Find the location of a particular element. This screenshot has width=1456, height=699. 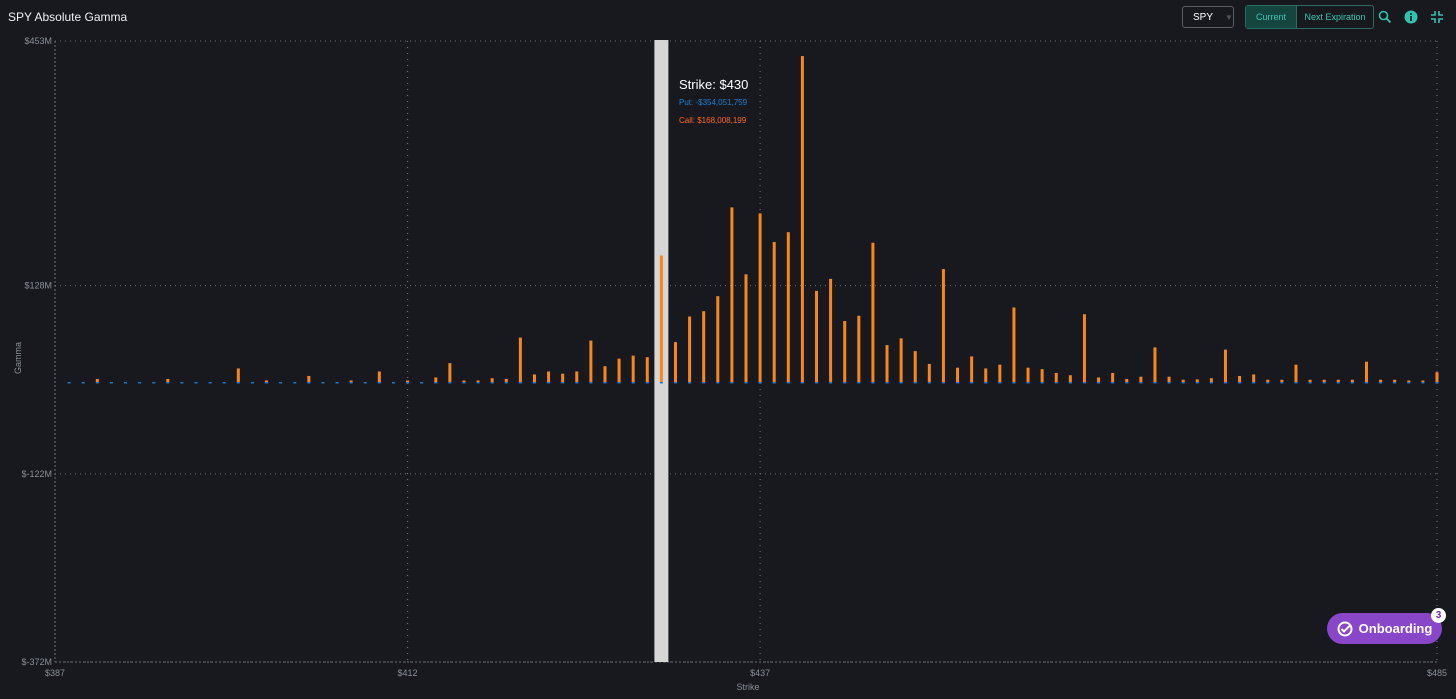

info-icon is located at coordinates (1411, 17).